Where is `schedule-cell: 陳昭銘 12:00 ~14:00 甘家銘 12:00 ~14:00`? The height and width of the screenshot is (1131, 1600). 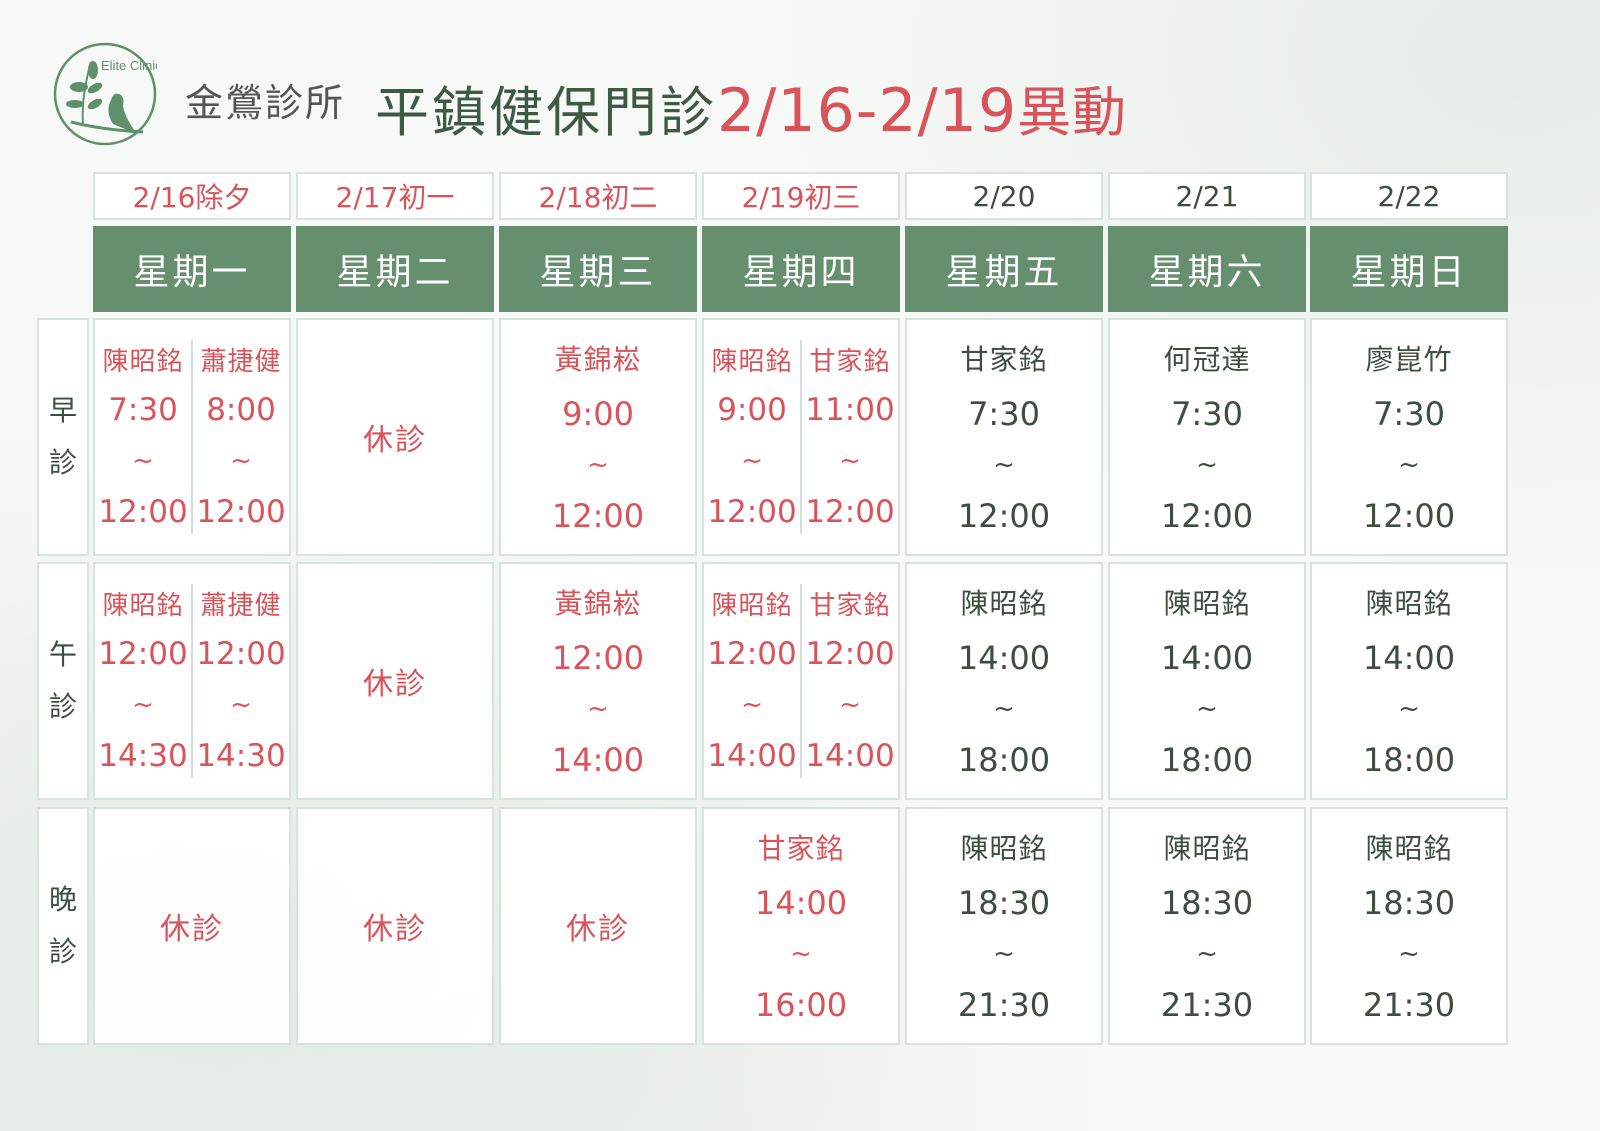 schedule-cell: 陳昭銘 12:00 ~14:00 甘家銘 12:00 ~14:00 is located at coordinates (801, 681).